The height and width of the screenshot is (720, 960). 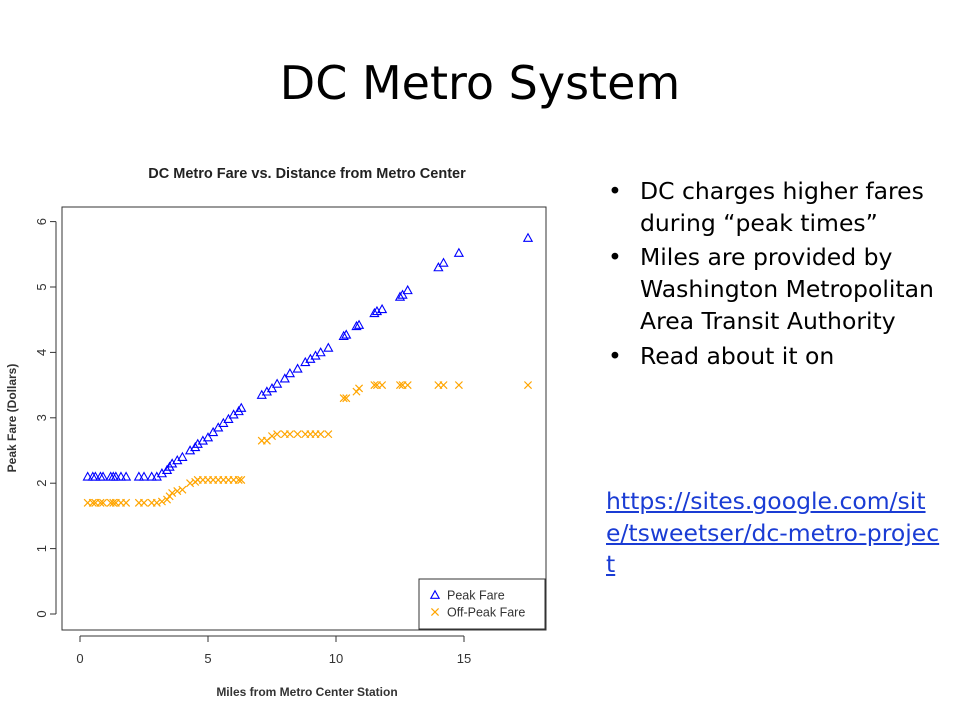 What do you see at coordinates (79, 658) in the screenshot?
I see `x-tick-label: 0` at bounding box center [79, 658].